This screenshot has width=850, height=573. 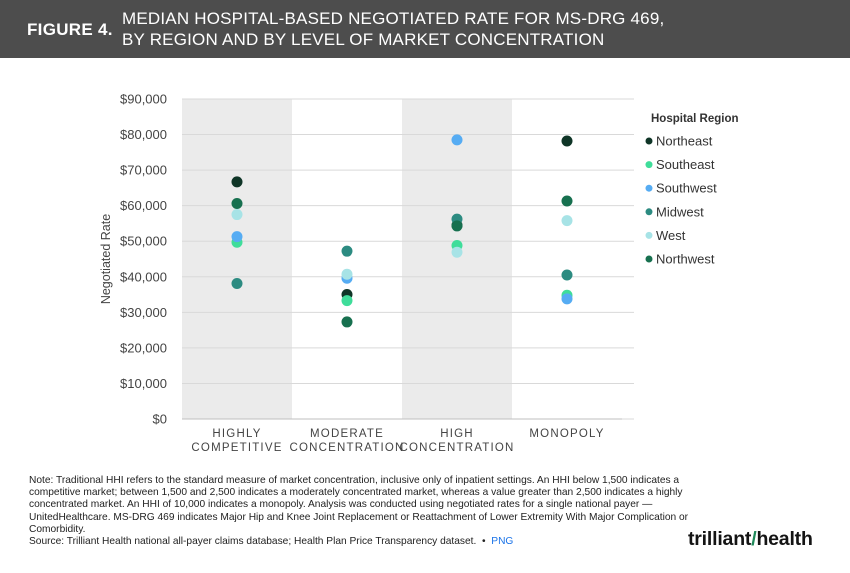 I want to click on y-tick-label: $60,000, so click(x=143, y=205).